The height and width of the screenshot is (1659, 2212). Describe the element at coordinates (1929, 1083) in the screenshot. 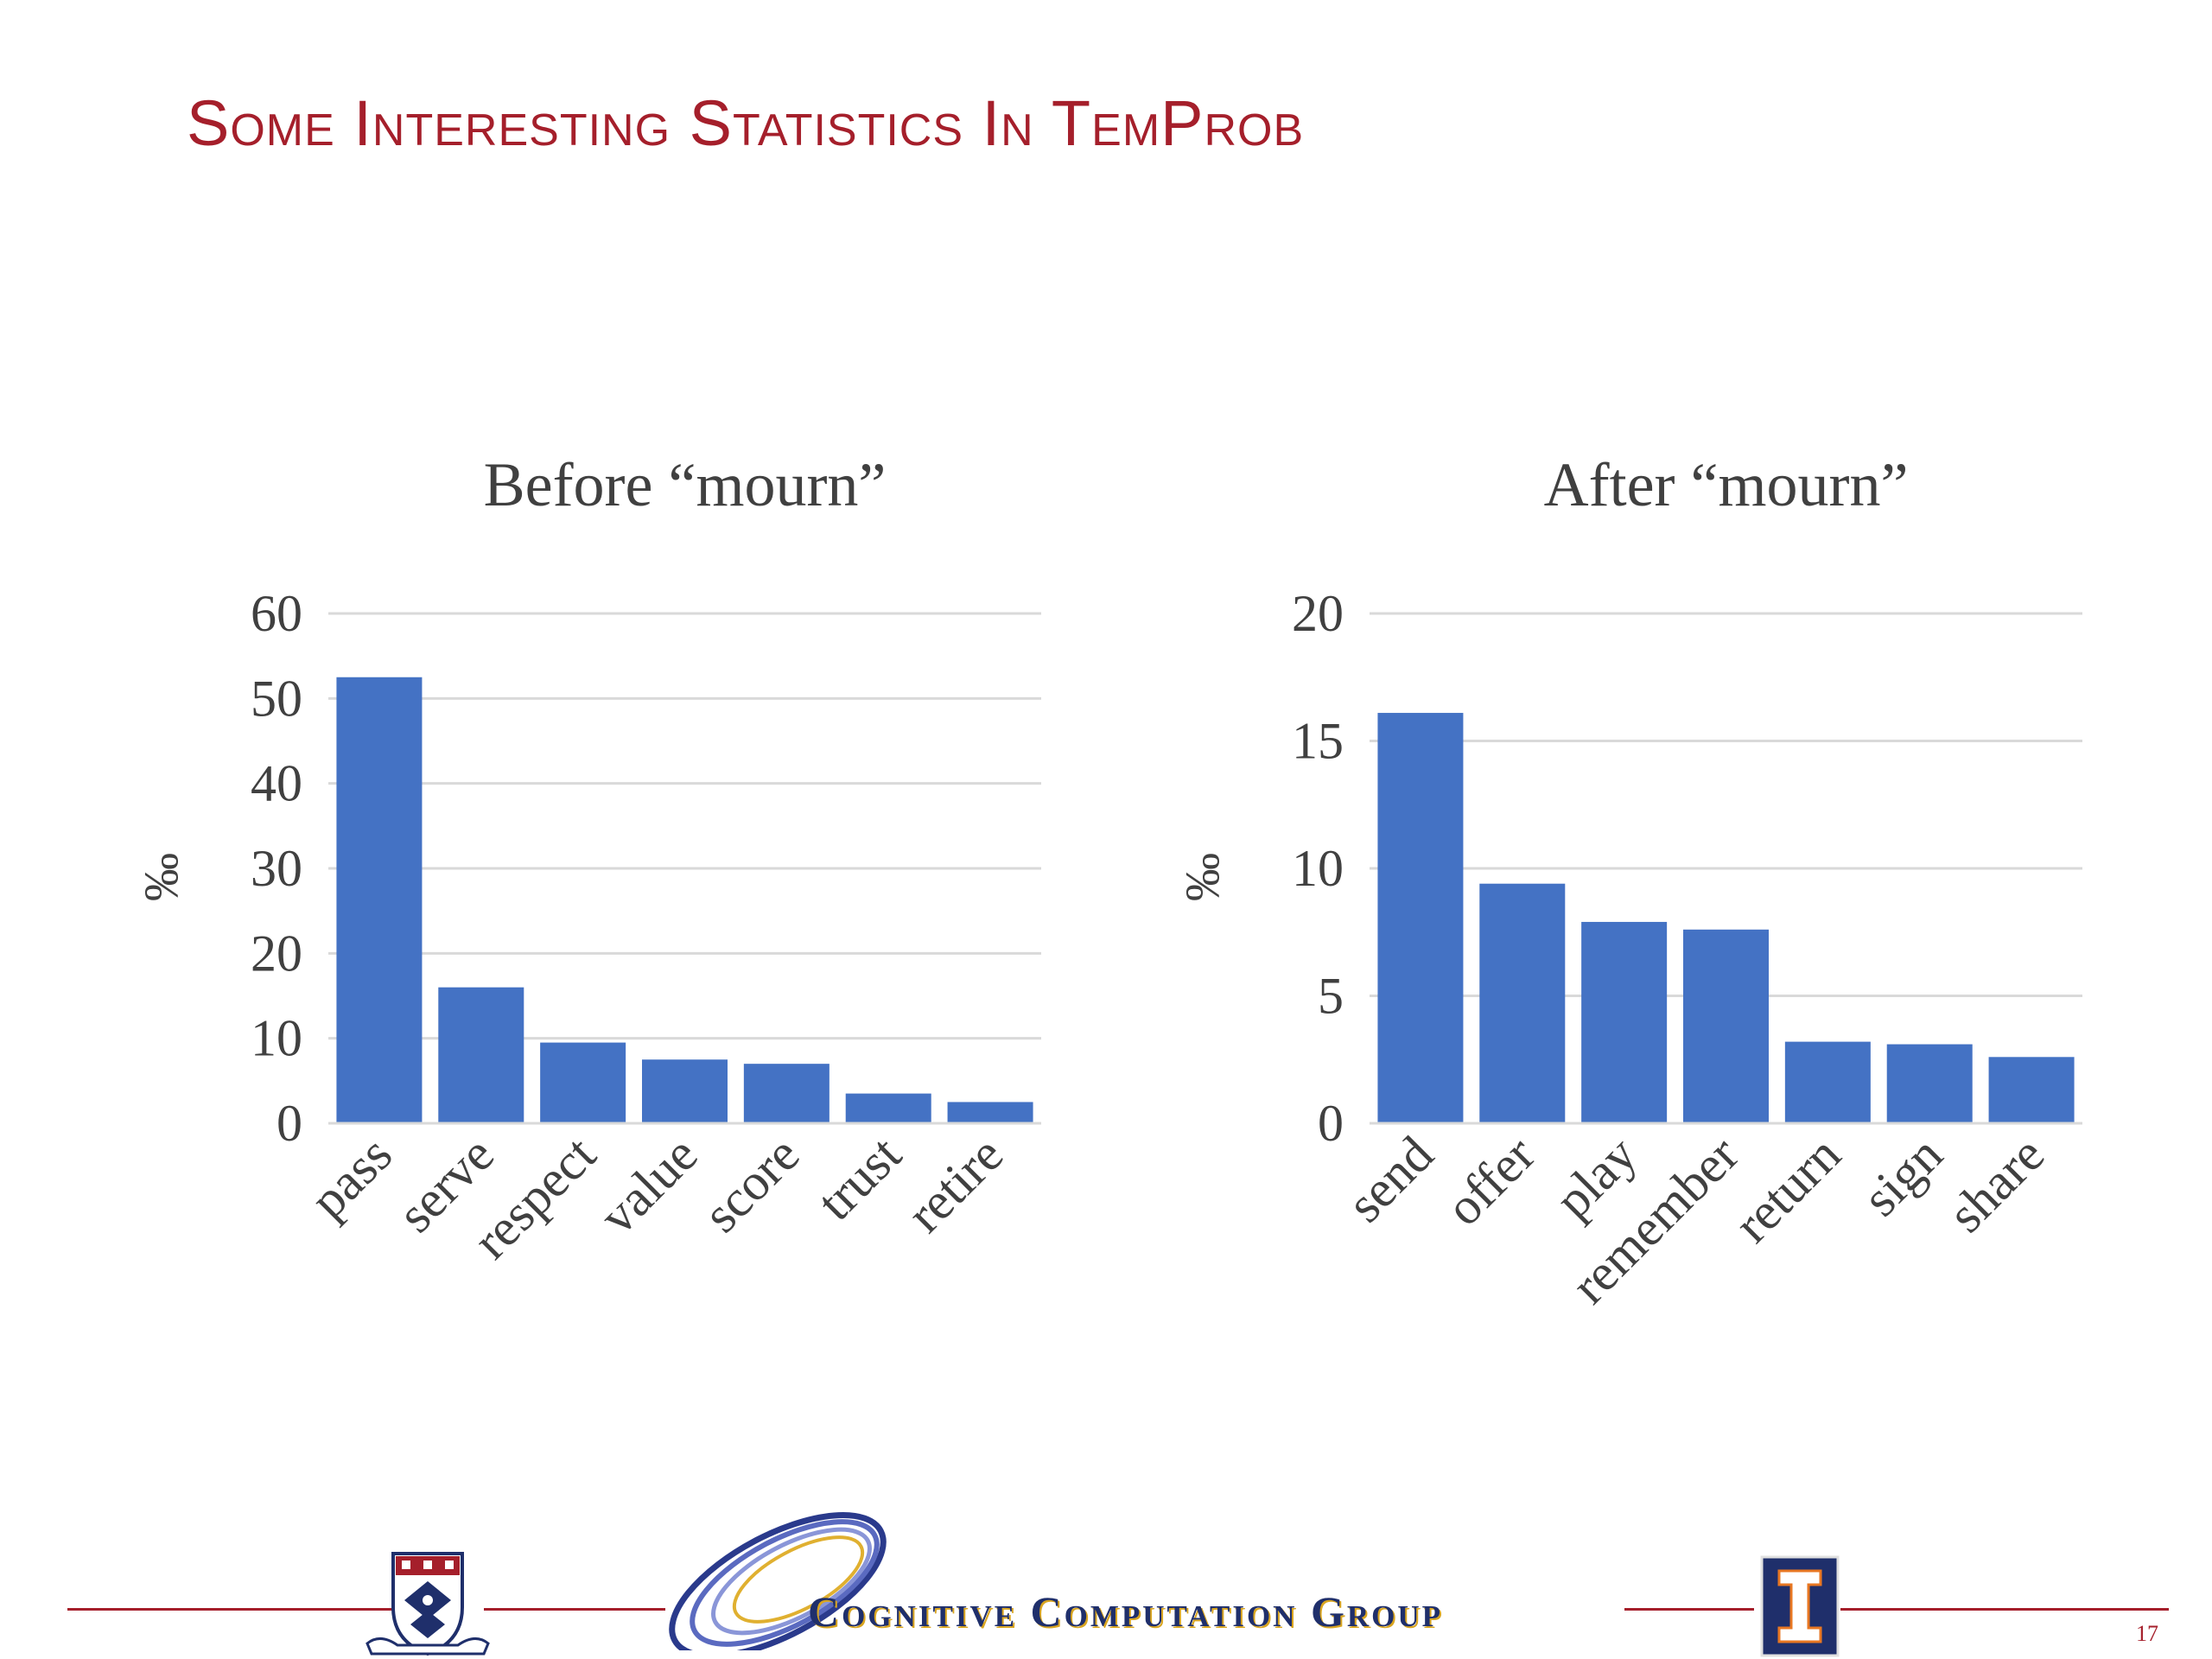

I see `bar-sign` at that location.